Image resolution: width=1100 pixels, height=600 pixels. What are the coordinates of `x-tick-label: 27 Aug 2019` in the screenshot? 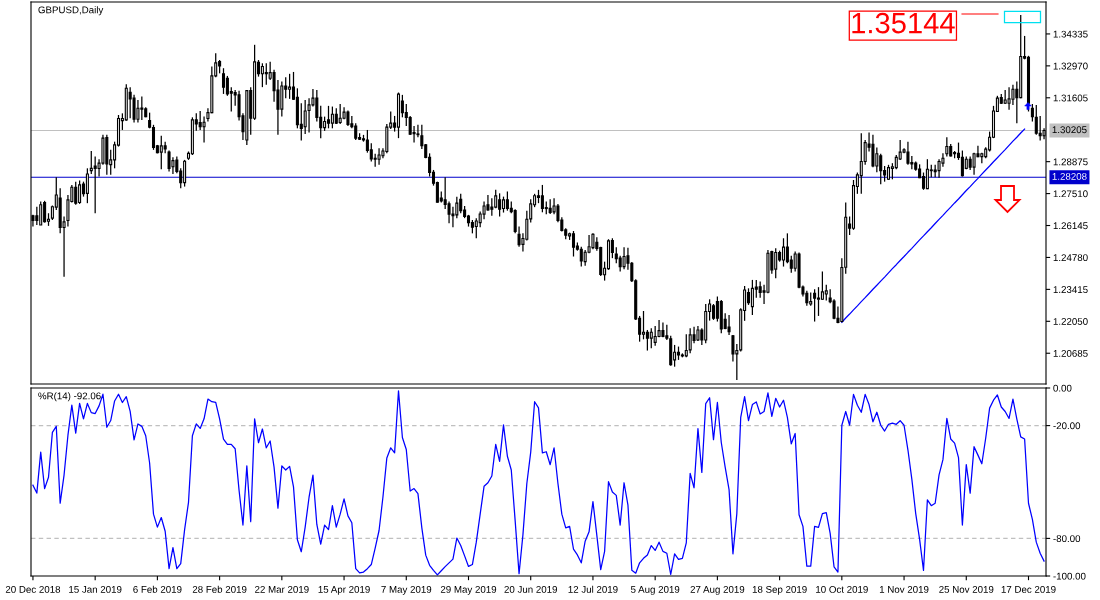 It's located at (717, 590).